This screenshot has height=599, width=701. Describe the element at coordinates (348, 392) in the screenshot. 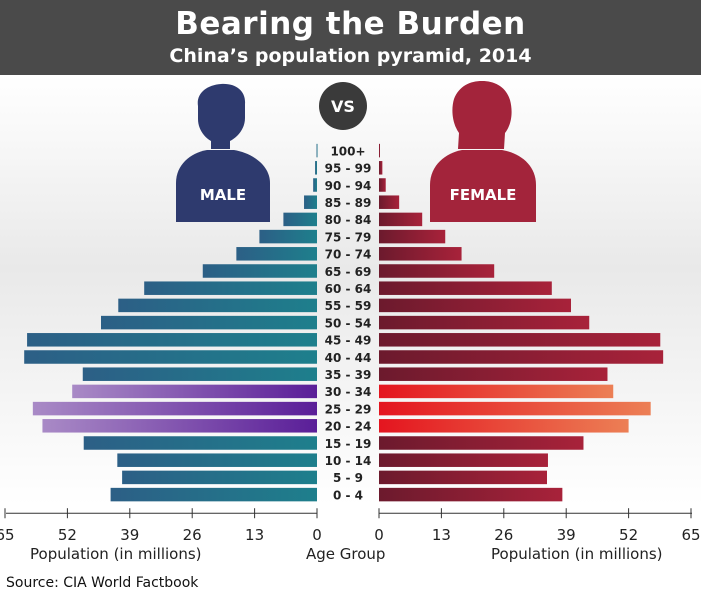

I see `age-group-label: 30 - 34` at that location.